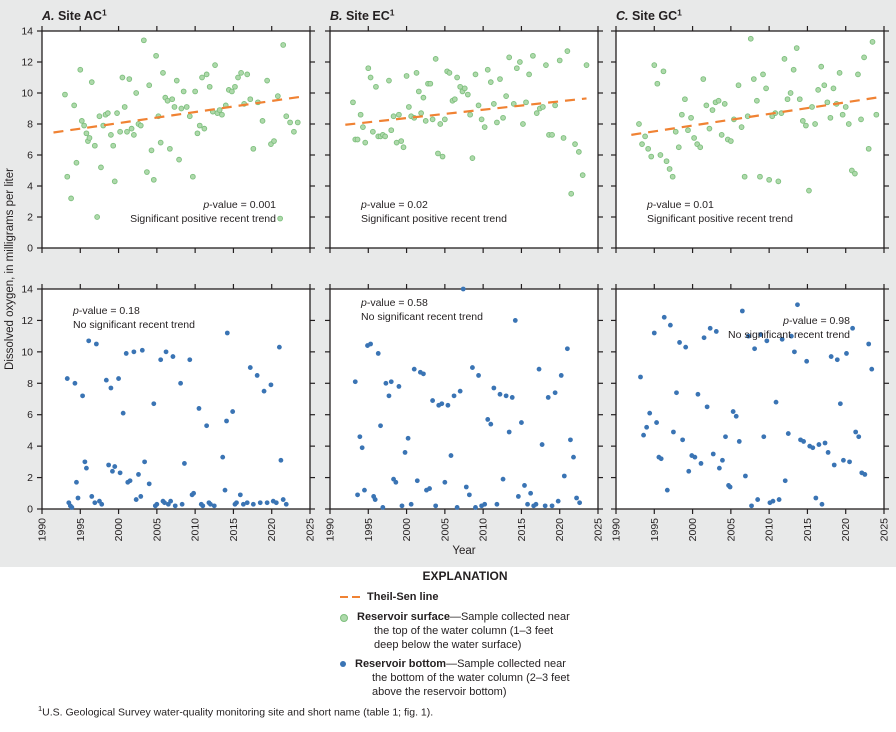 The width and height of the screenshot is (896, 732). I want to click on y-tick-label: 0, so click(30, 249).